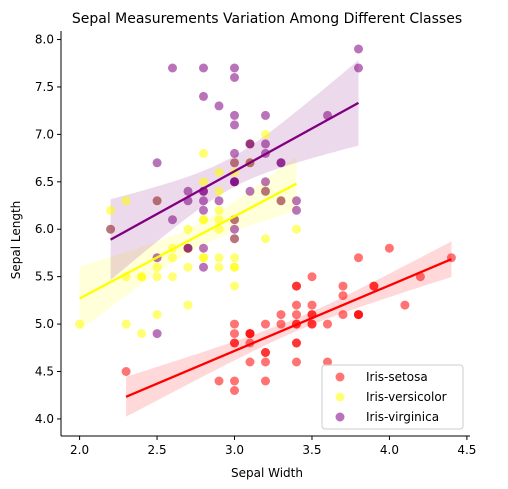 This screenshot has width=508, height=489. I want to click on legend-label: Iris-setosa, so click(397, 377).